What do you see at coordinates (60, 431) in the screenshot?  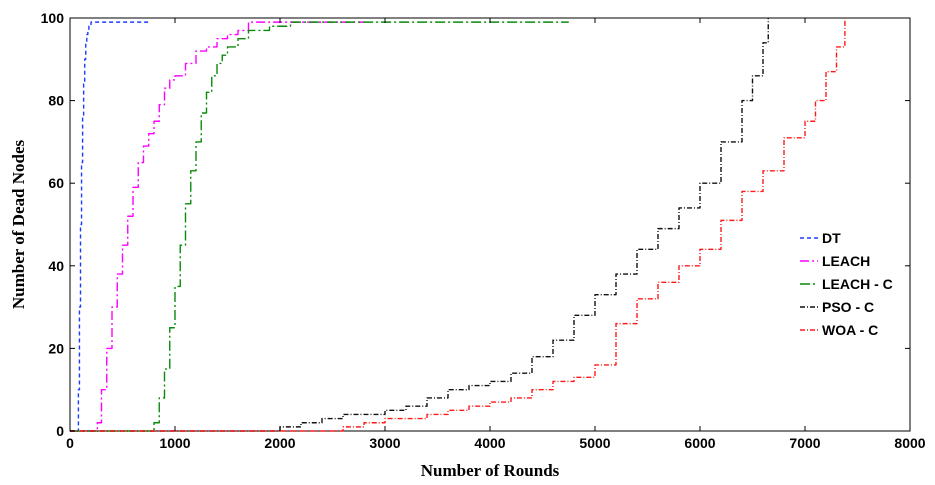 I see `y-tick-label: 0` at bounding box center [60, 431].